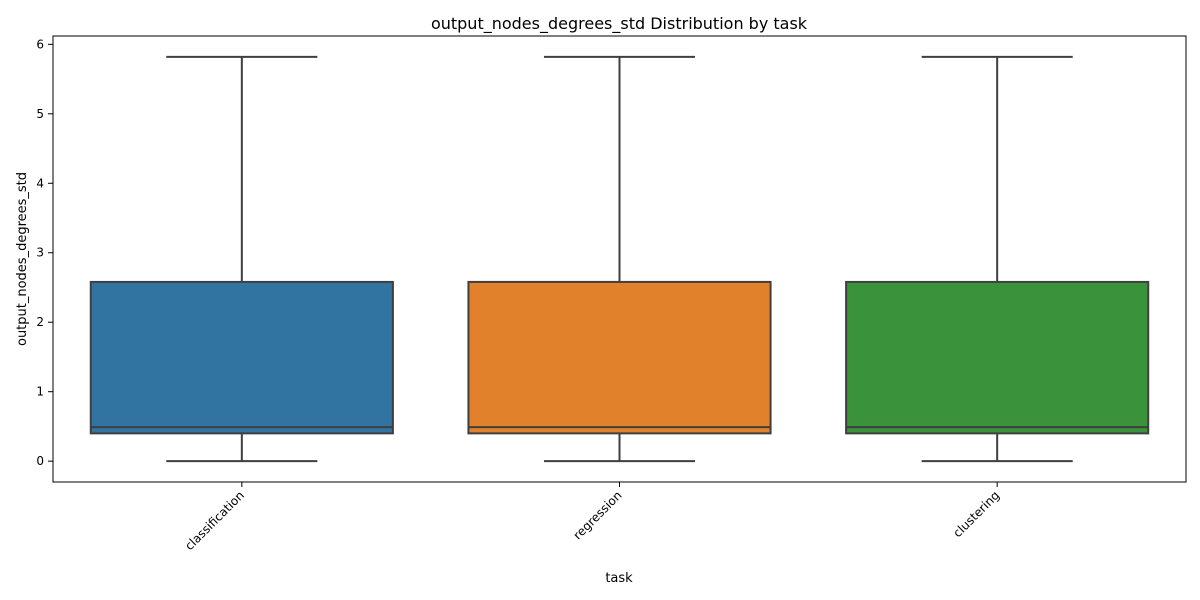 The width and height of the screenshot is (1200, 600). What do you see at coordinates (976, 514) in the screenshot?
I see `x-tick-label: clustering` at bounding box center [976, 514].